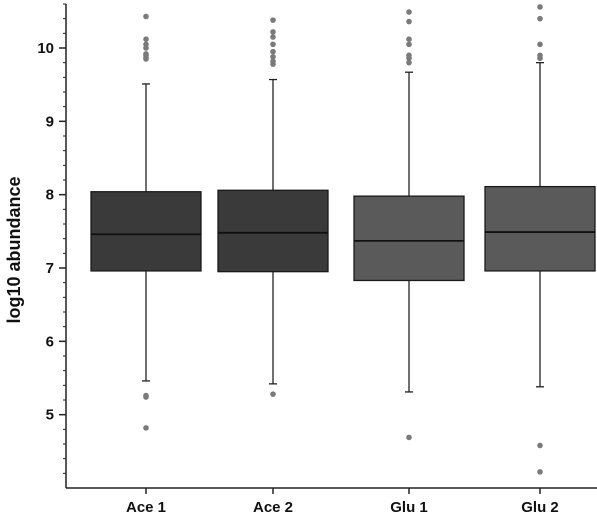  What do you see at coordinates (409, 507) in the screenshot?
I see `x-tick-label: Glu 1` at bounding box center [409, 507].